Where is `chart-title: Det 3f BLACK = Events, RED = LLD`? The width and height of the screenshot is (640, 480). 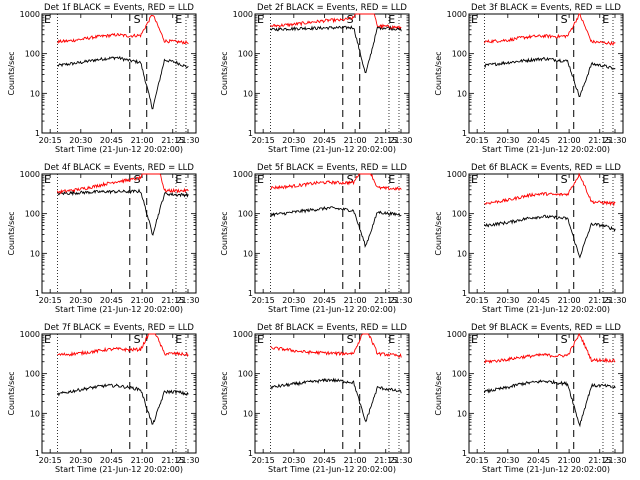 chart-title: Det 3f BLACK = Events, RED = LLD is located at coordinates (546, 8).